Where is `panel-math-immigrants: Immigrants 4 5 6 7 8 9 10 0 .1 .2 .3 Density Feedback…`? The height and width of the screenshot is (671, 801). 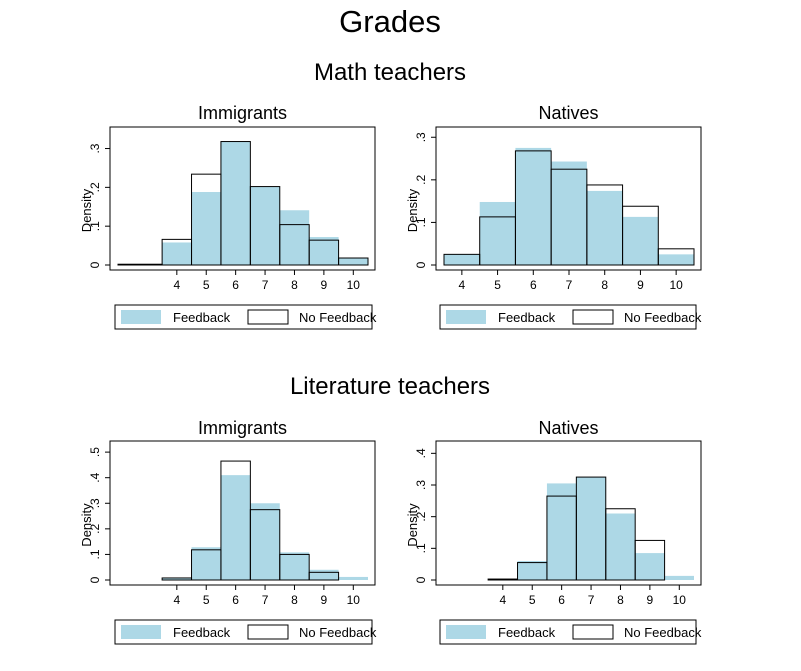
panel-math-immigrants: Immigrants 4 5 6 7 8 9 10 0 .1 .2 .3 Density Feedback… is located at coordinates (228, 216).